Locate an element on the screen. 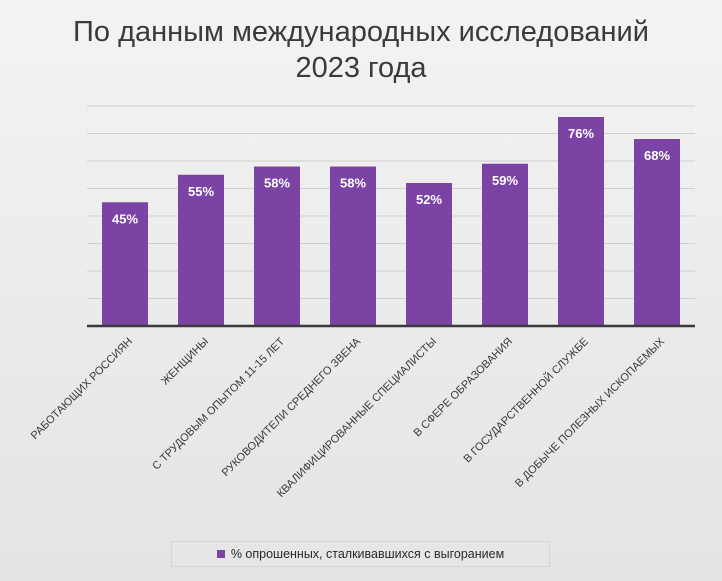 This screenshot has width=722, height=581. category-label: КВАЛИФИЦИРОВАННЫЕ СПЕЦИАЛИСТЫ is located at coordinates (357, 418).